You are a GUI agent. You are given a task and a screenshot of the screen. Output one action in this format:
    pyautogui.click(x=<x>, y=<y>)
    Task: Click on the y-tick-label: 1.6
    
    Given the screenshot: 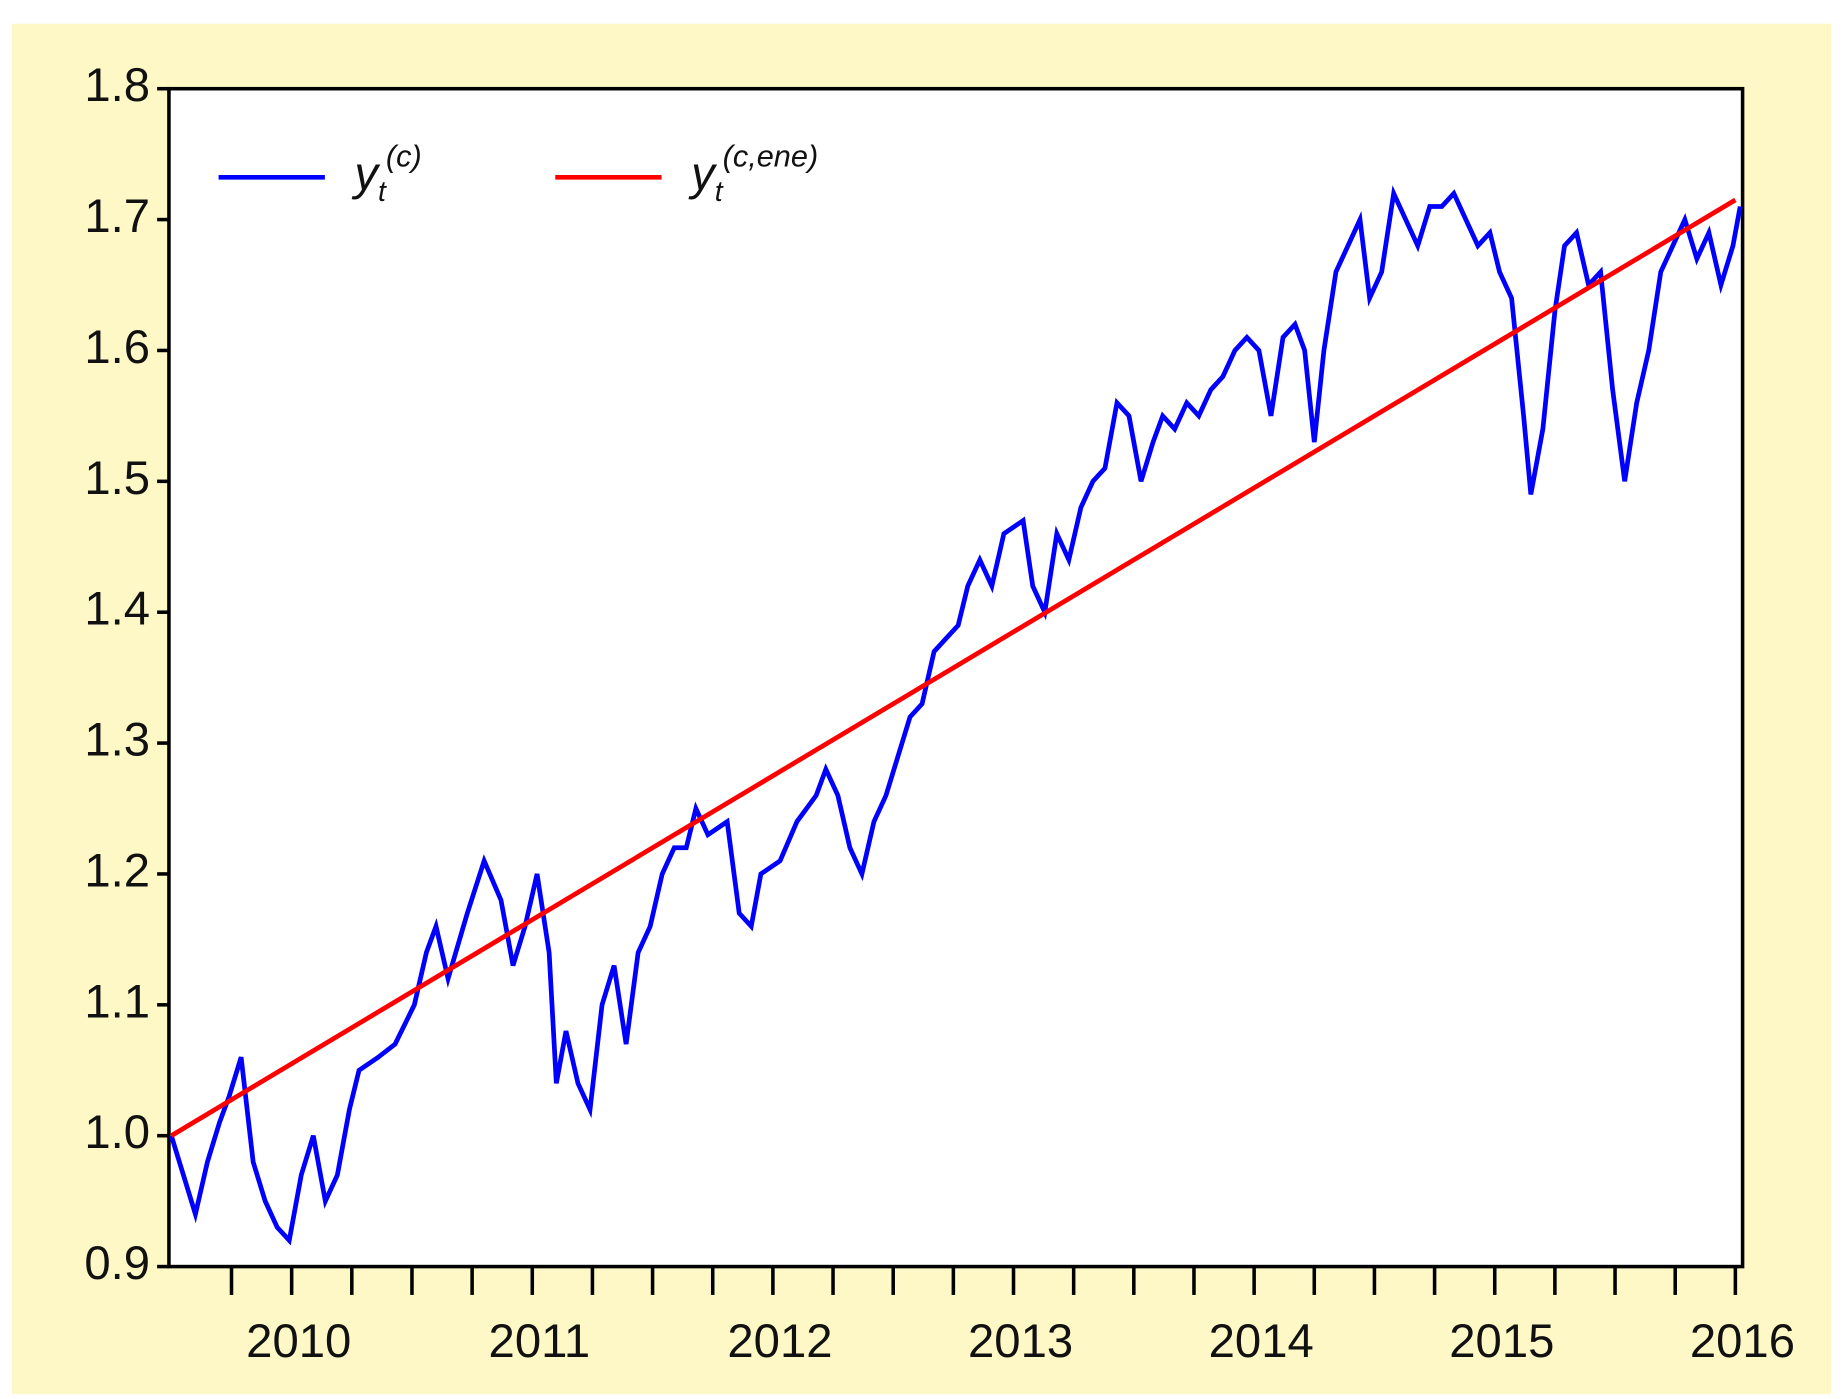 What is the action you would take?
    pyautogui.click(x=117, y=347)
    